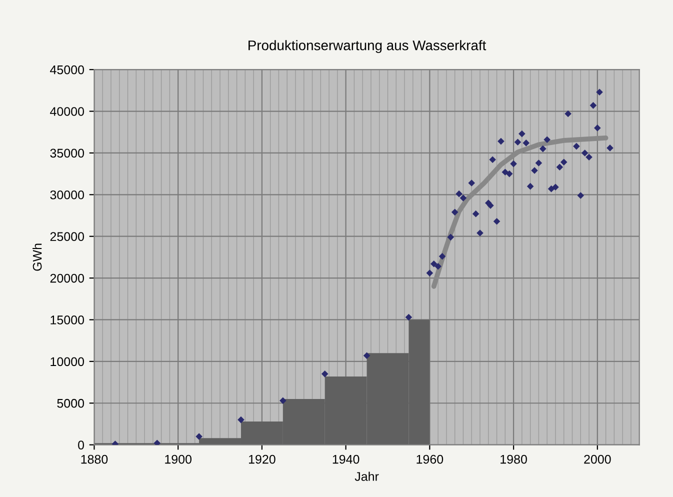 The width and height of the screenshot is (673, 497). What do you see at coordinates (94, 459) in the screenshot?
I see `x-tick-label: 1880` at bounding box center [94, 459].